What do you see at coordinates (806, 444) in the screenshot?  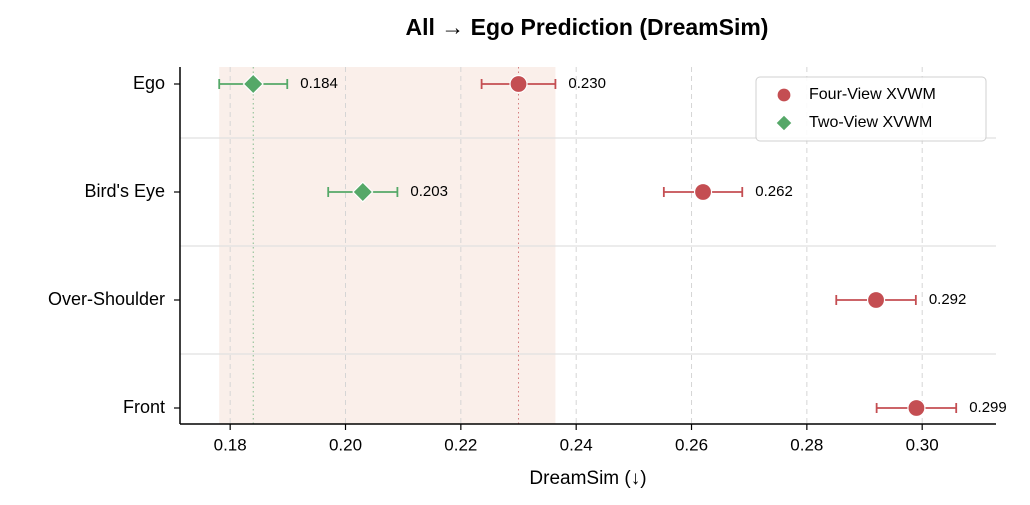 I see `x-tick-label: 0.28` at bounding box center [806, 444].